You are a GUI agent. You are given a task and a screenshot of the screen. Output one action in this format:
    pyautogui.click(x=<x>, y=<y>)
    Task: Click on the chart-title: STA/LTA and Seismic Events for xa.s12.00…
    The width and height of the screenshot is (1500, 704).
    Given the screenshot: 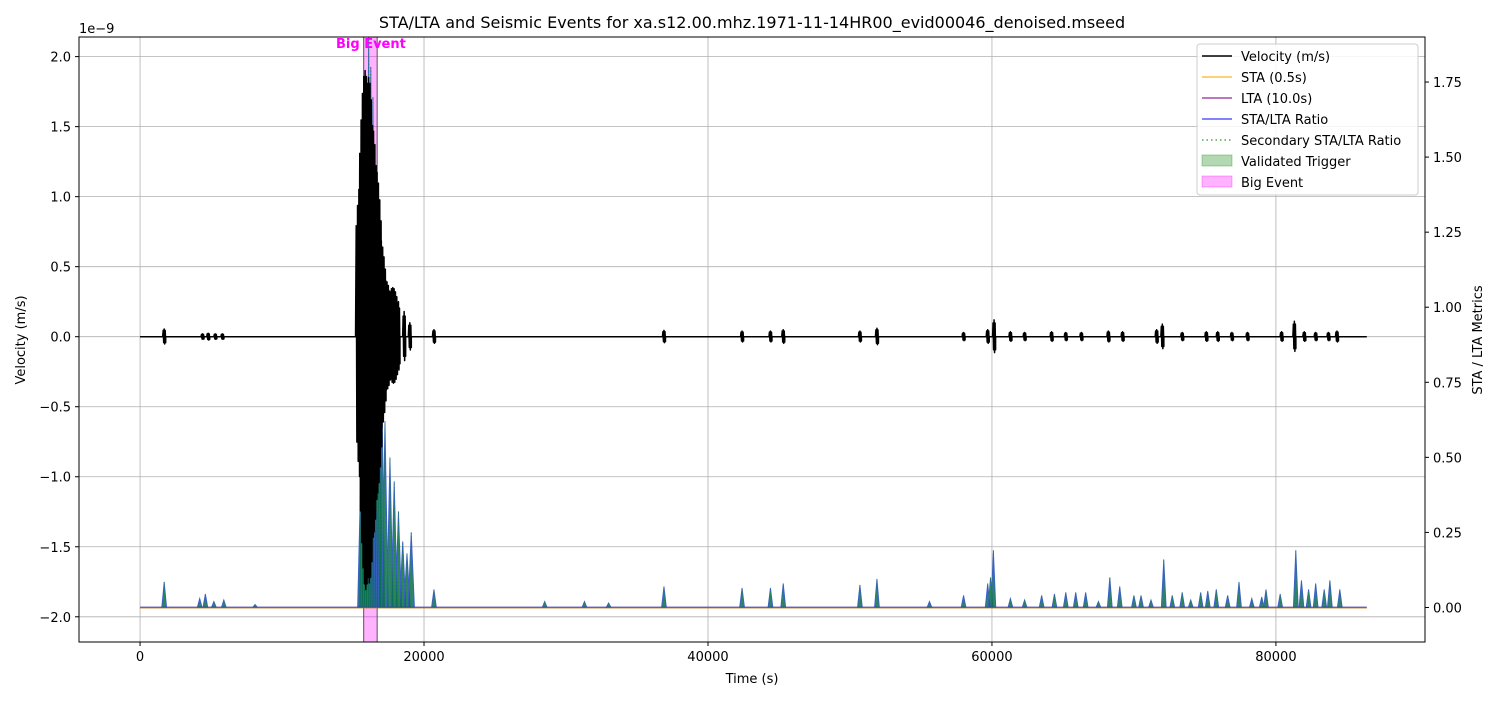 What is the action you would take?
    pyautogui.click(x=752, y=23)
    